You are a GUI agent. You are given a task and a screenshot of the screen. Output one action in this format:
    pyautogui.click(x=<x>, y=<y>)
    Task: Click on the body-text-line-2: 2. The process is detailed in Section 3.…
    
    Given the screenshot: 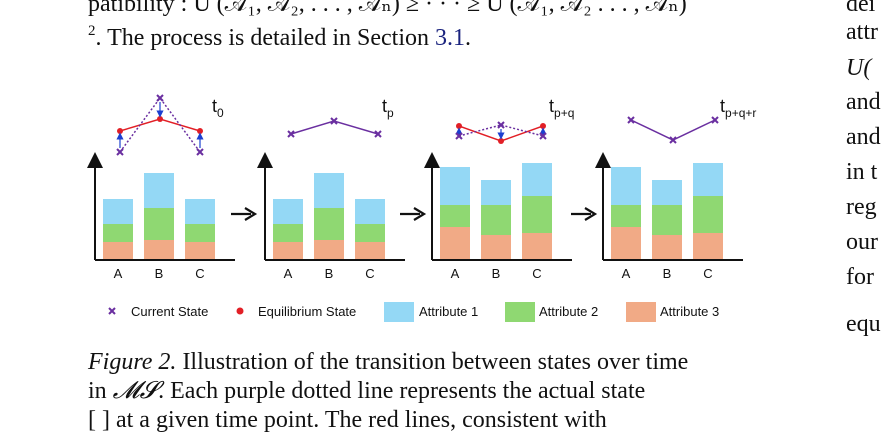 What is the action you would take?
    pyautogui.click(x=279, y=39)
    